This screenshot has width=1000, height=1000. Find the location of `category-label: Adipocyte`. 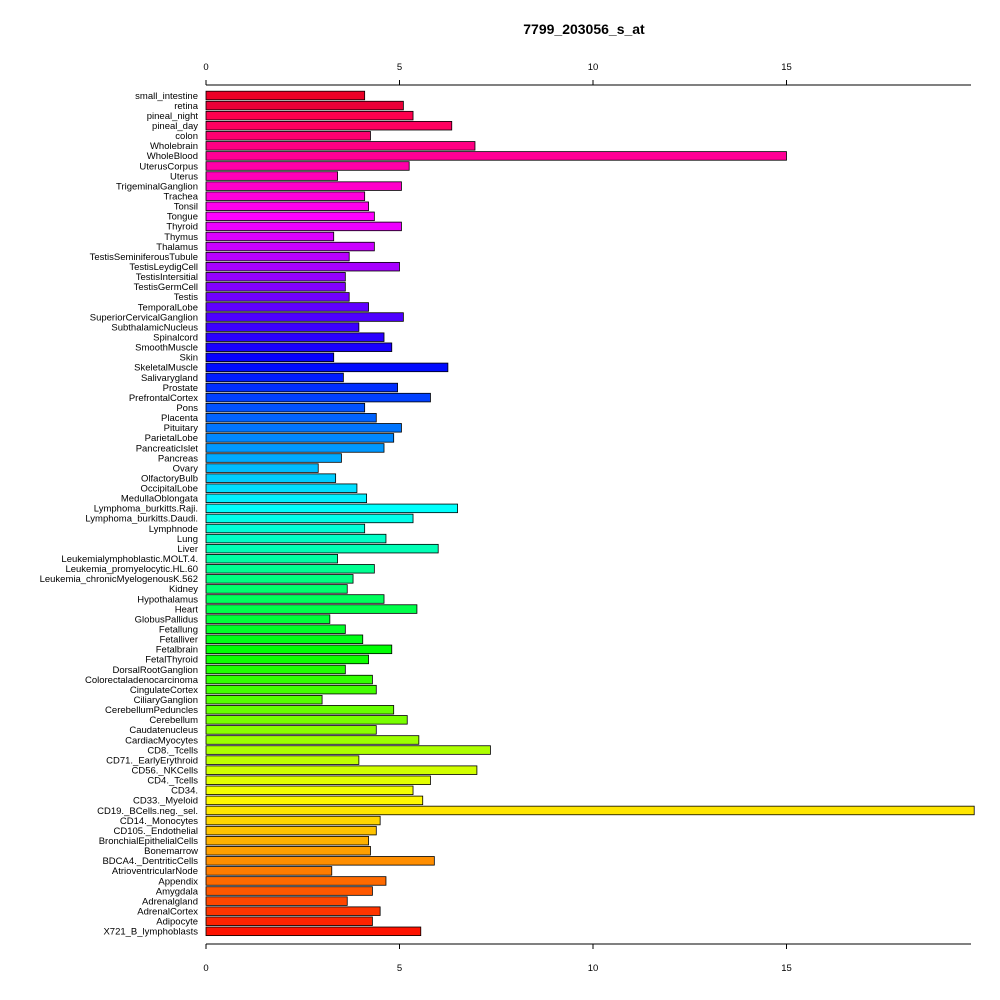

category-label: Adipocyte is located at coordinates (177, 922).